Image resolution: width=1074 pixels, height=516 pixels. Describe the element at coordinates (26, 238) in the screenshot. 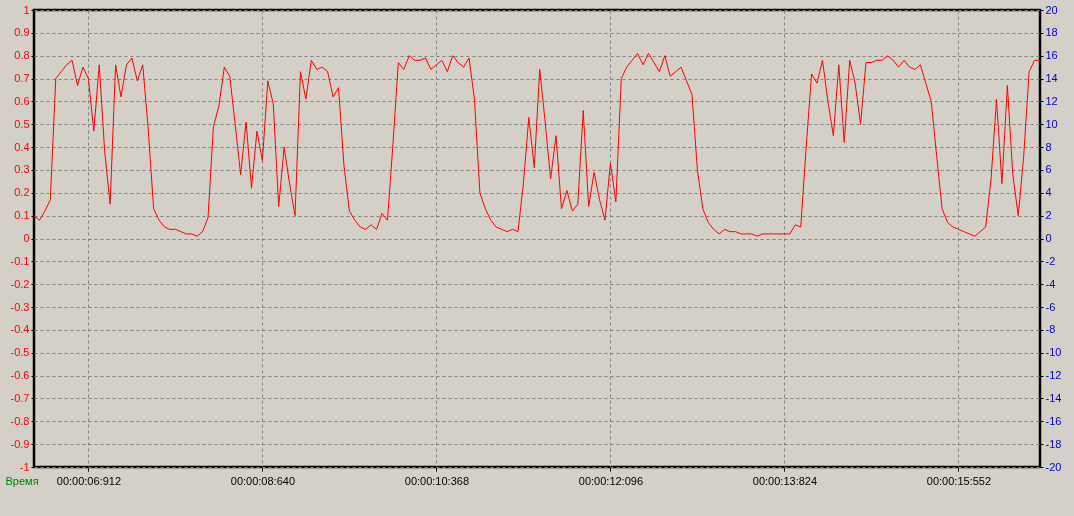

I see `y-tick-label: 0` at that location.